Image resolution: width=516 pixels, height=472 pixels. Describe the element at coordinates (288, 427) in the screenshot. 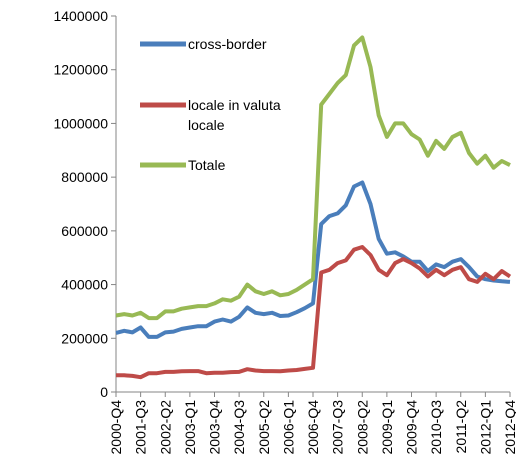

I see `x-tick-label: 2006-Q1` at that location.